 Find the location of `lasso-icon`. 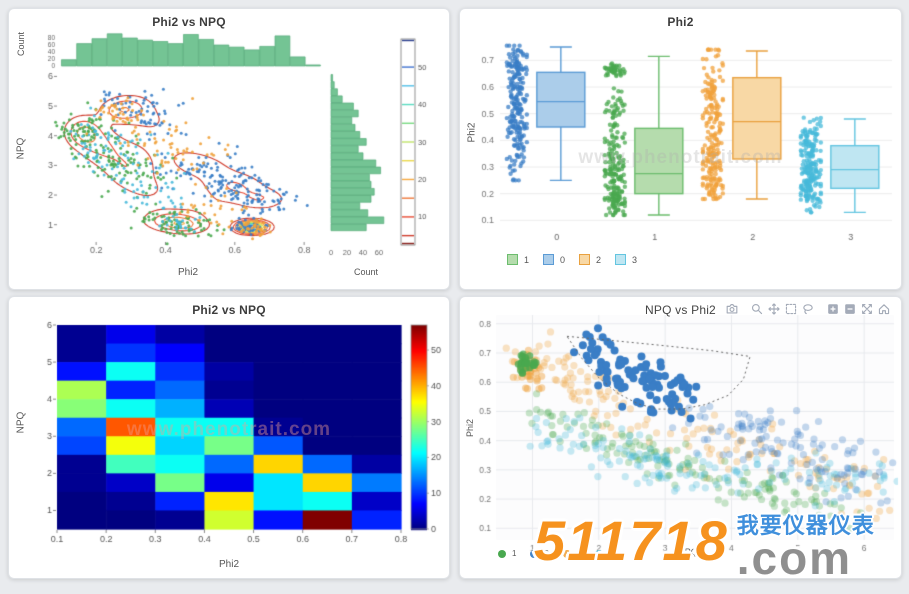

lasso-icon is located at coordinates (808, 311).